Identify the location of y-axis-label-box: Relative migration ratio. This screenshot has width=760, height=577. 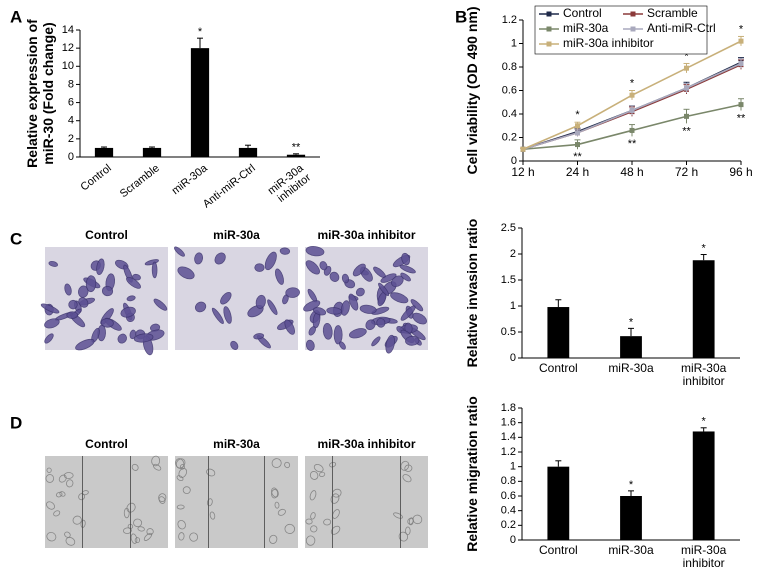
(472, 474).